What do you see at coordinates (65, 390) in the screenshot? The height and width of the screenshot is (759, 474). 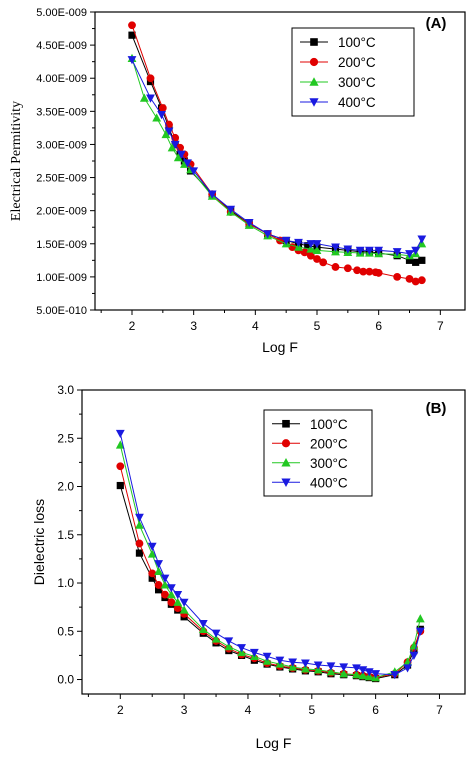 I see `y-tick-label: 3.0` at bounding box center [65, 390].